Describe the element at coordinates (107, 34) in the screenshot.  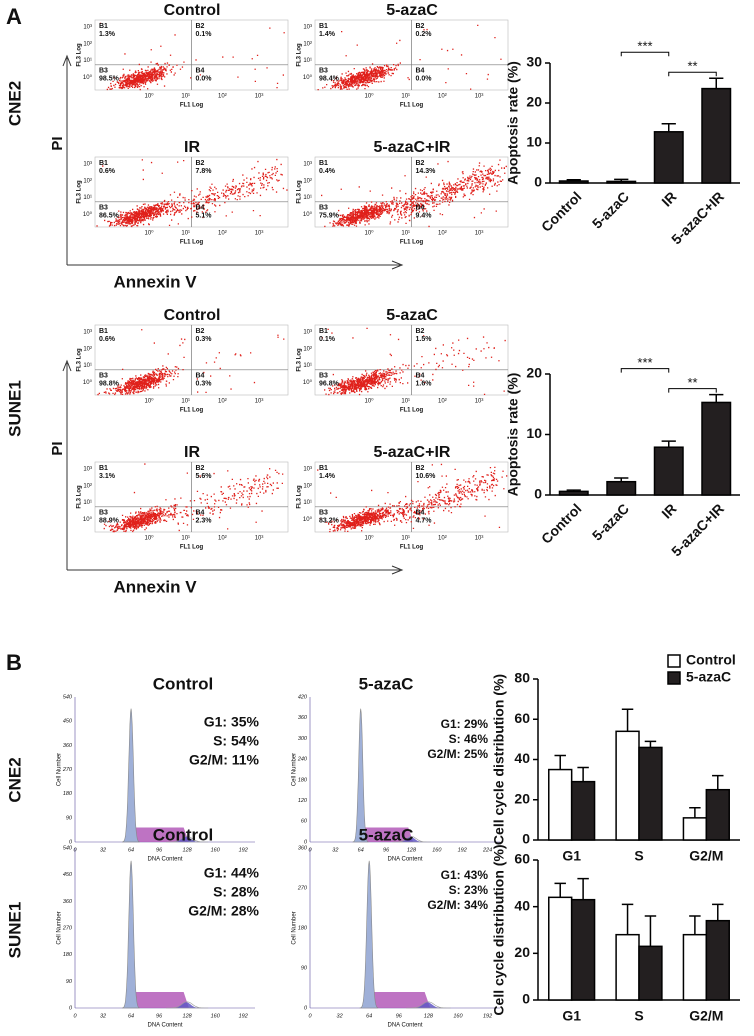
I see `quadrant-value: 1.3%` at that location.